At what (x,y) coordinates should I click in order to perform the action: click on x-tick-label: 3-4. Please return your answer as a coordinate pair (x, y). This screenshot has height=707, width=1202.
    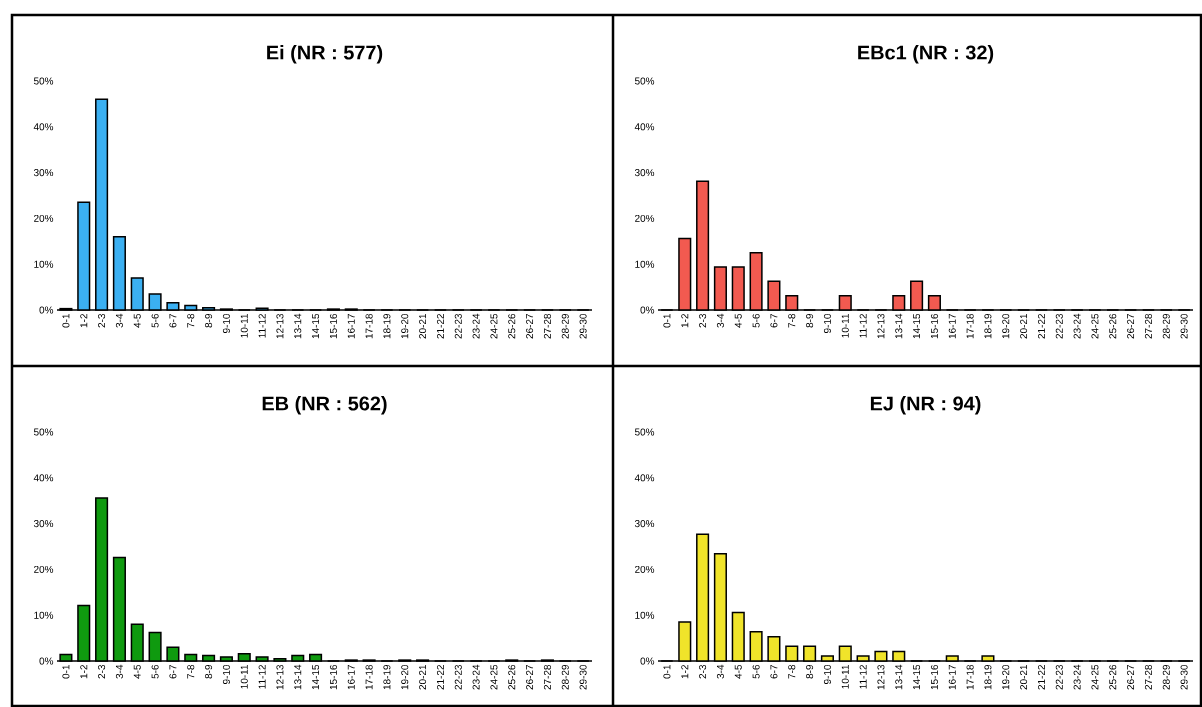
    Looking at the image, I should click on (119, 671).